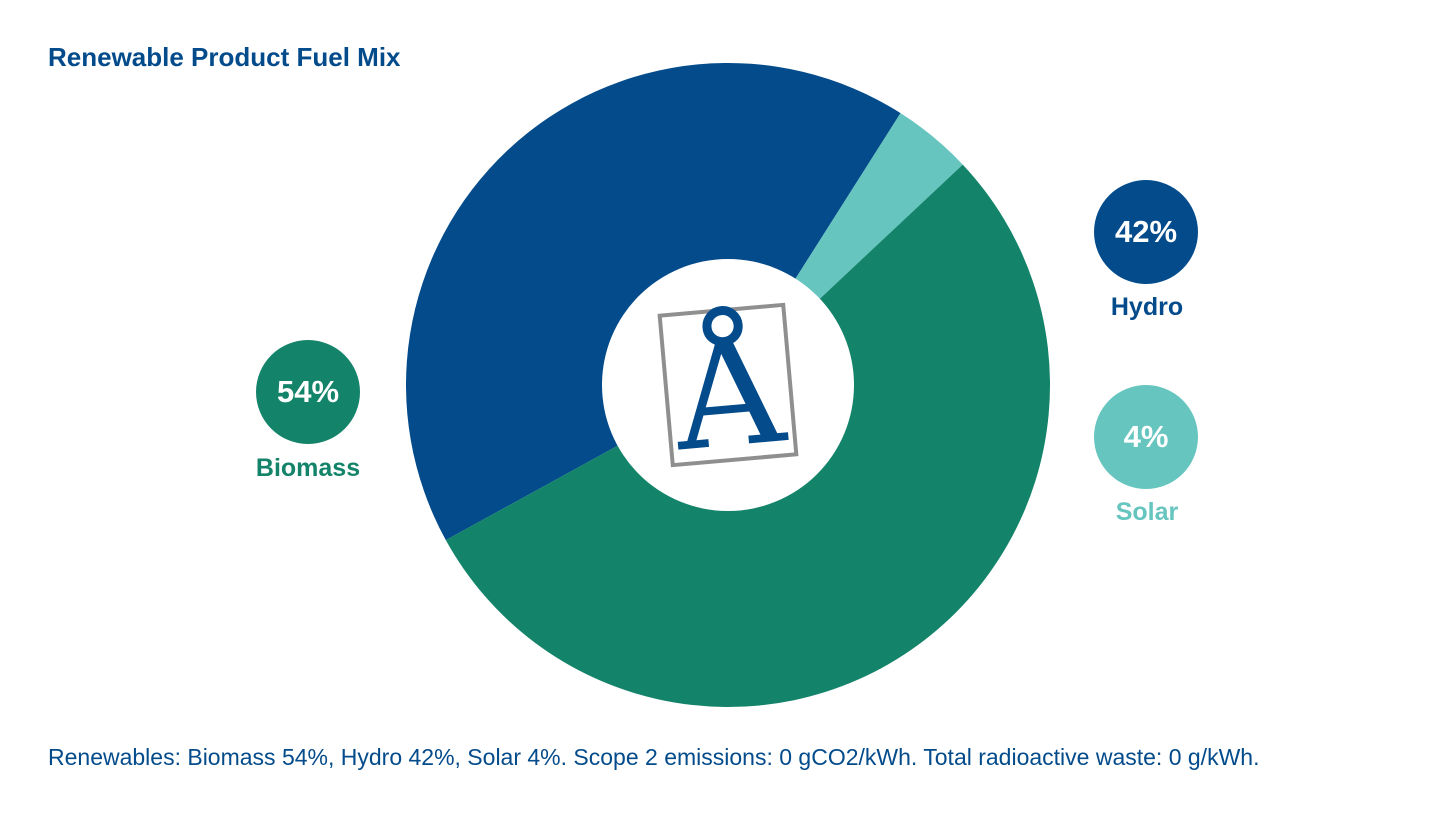  I want to click on biomass-label: Biomass, so click(308, 468).